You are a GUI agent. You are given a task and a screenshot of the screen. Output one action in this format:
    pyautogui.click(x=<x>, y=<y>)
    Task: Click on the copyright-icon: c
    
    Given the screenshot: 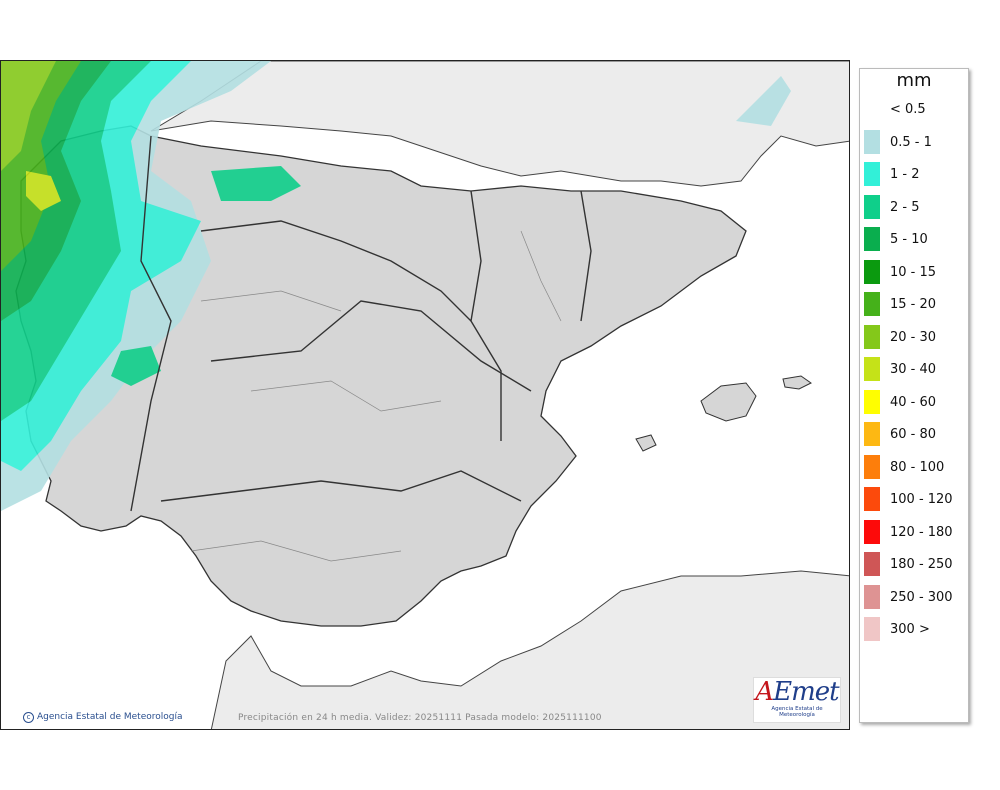 What is the action you would take?
    pyautogui.click(x=28, y=717)
    